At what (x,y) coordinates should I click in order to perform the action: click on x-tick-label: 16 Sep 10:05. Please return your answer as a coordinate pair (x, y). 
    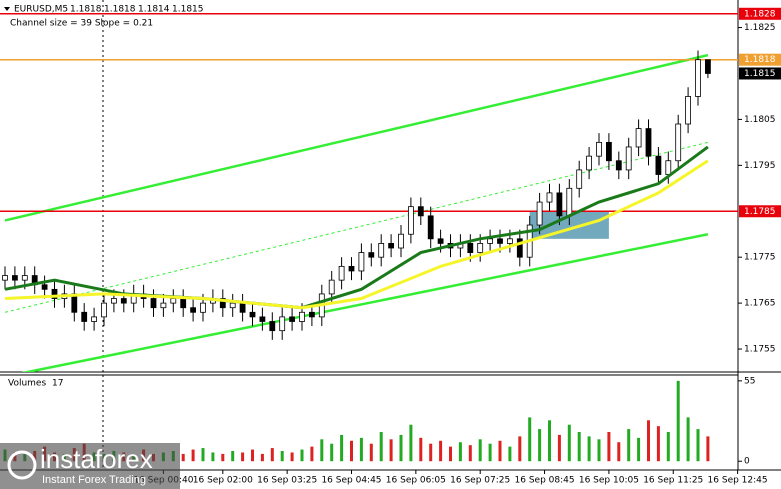
    Looking at the image, I should click on (609, 481).